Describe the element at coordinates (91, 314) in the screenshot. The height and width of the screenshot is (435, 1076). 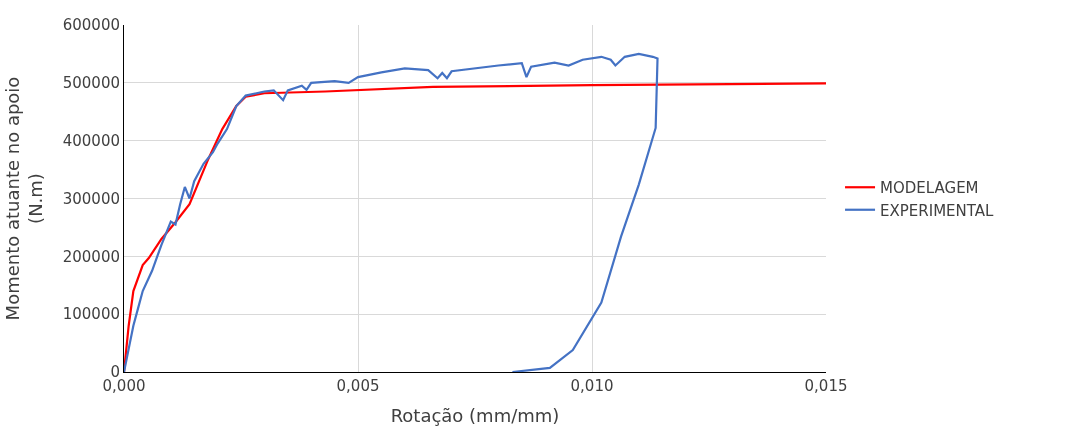
I see `y-tick-label: 100000` at that location.